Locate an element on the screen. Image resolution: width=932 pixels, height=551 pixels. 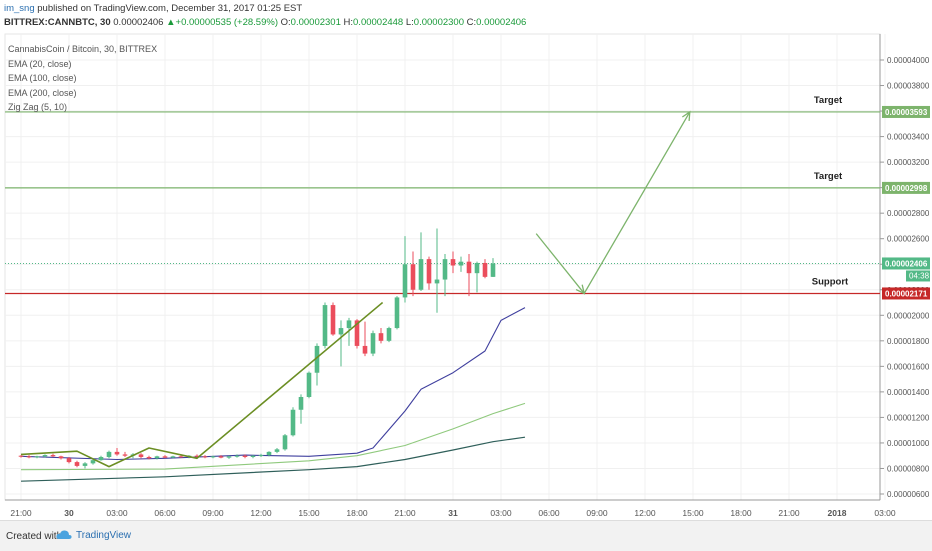
y-tick-label: 0.00001200 is located at coordinates (908, 417).